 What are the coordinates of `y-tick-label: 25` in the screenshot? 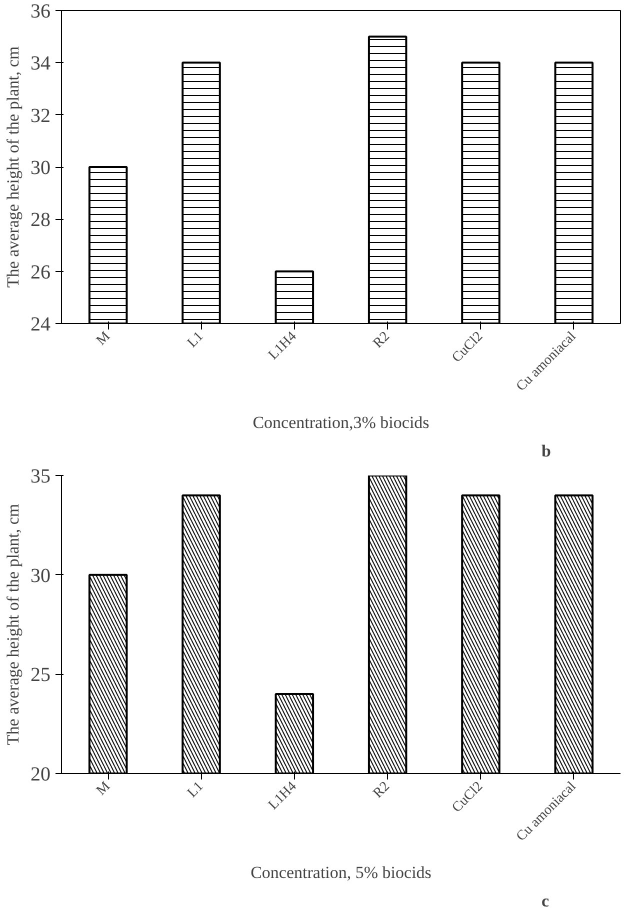 It's located at (40, 675).